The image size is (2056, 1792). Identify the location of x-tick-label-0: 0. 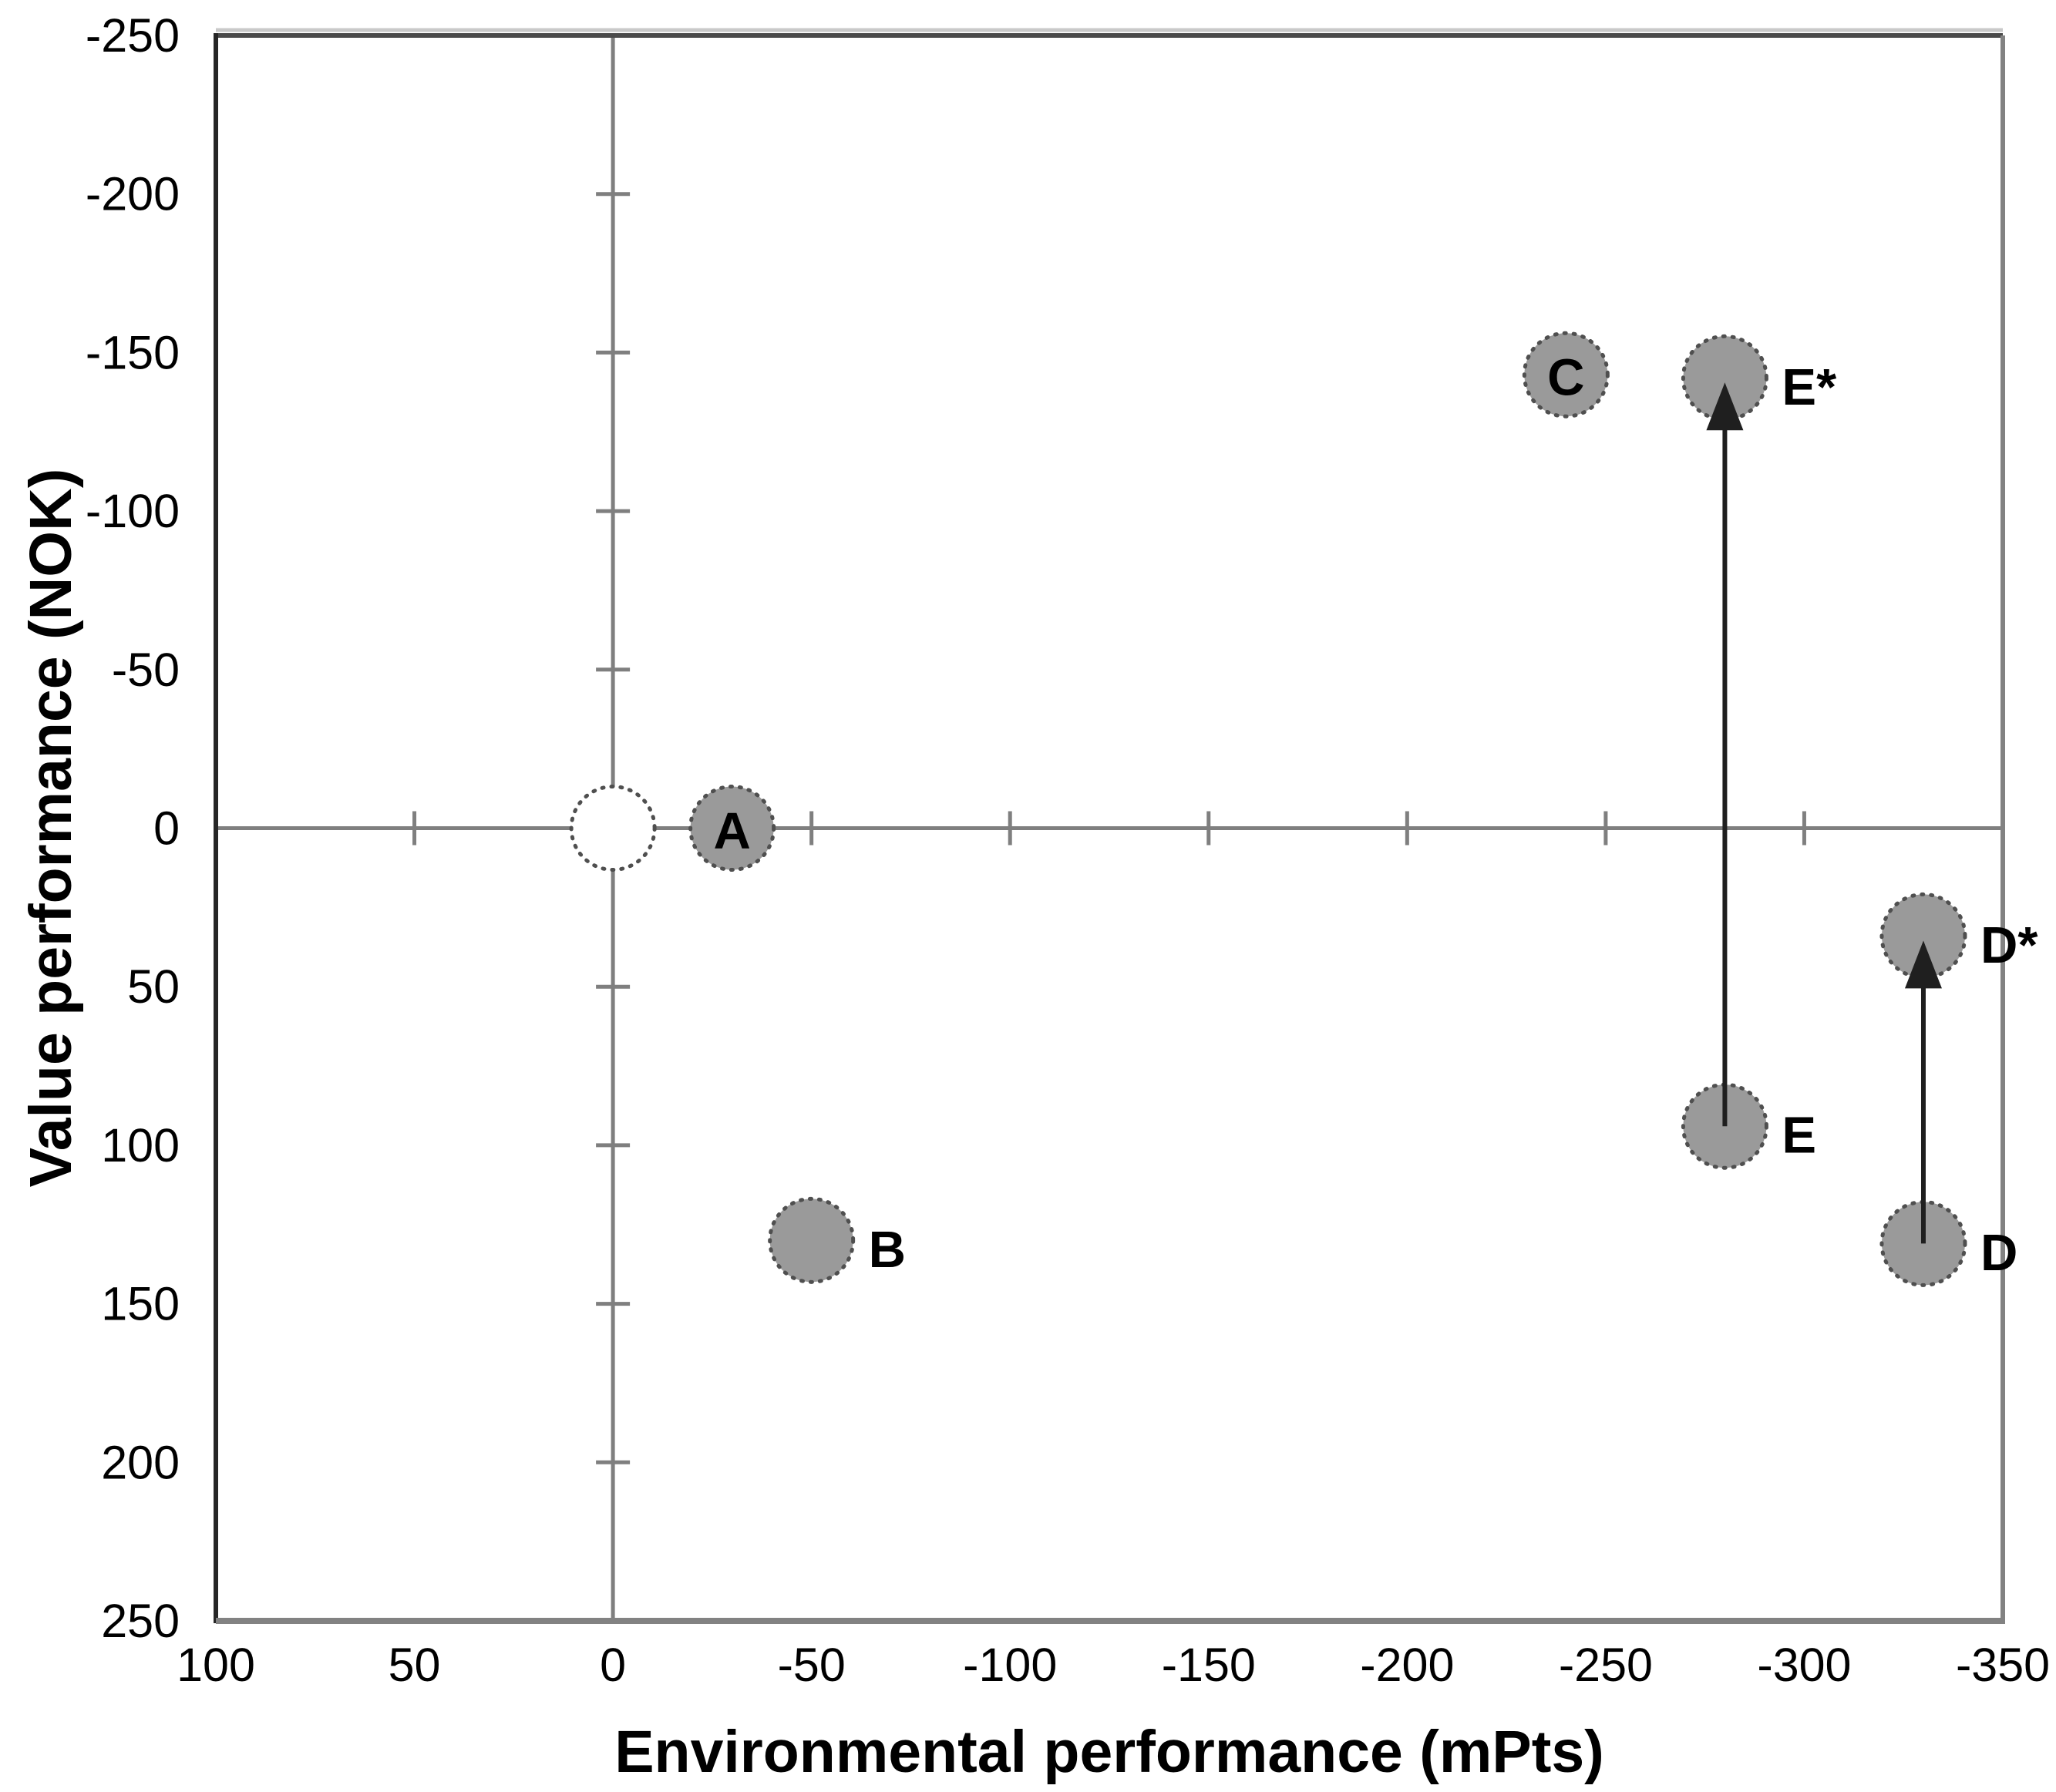
(613, 1665).